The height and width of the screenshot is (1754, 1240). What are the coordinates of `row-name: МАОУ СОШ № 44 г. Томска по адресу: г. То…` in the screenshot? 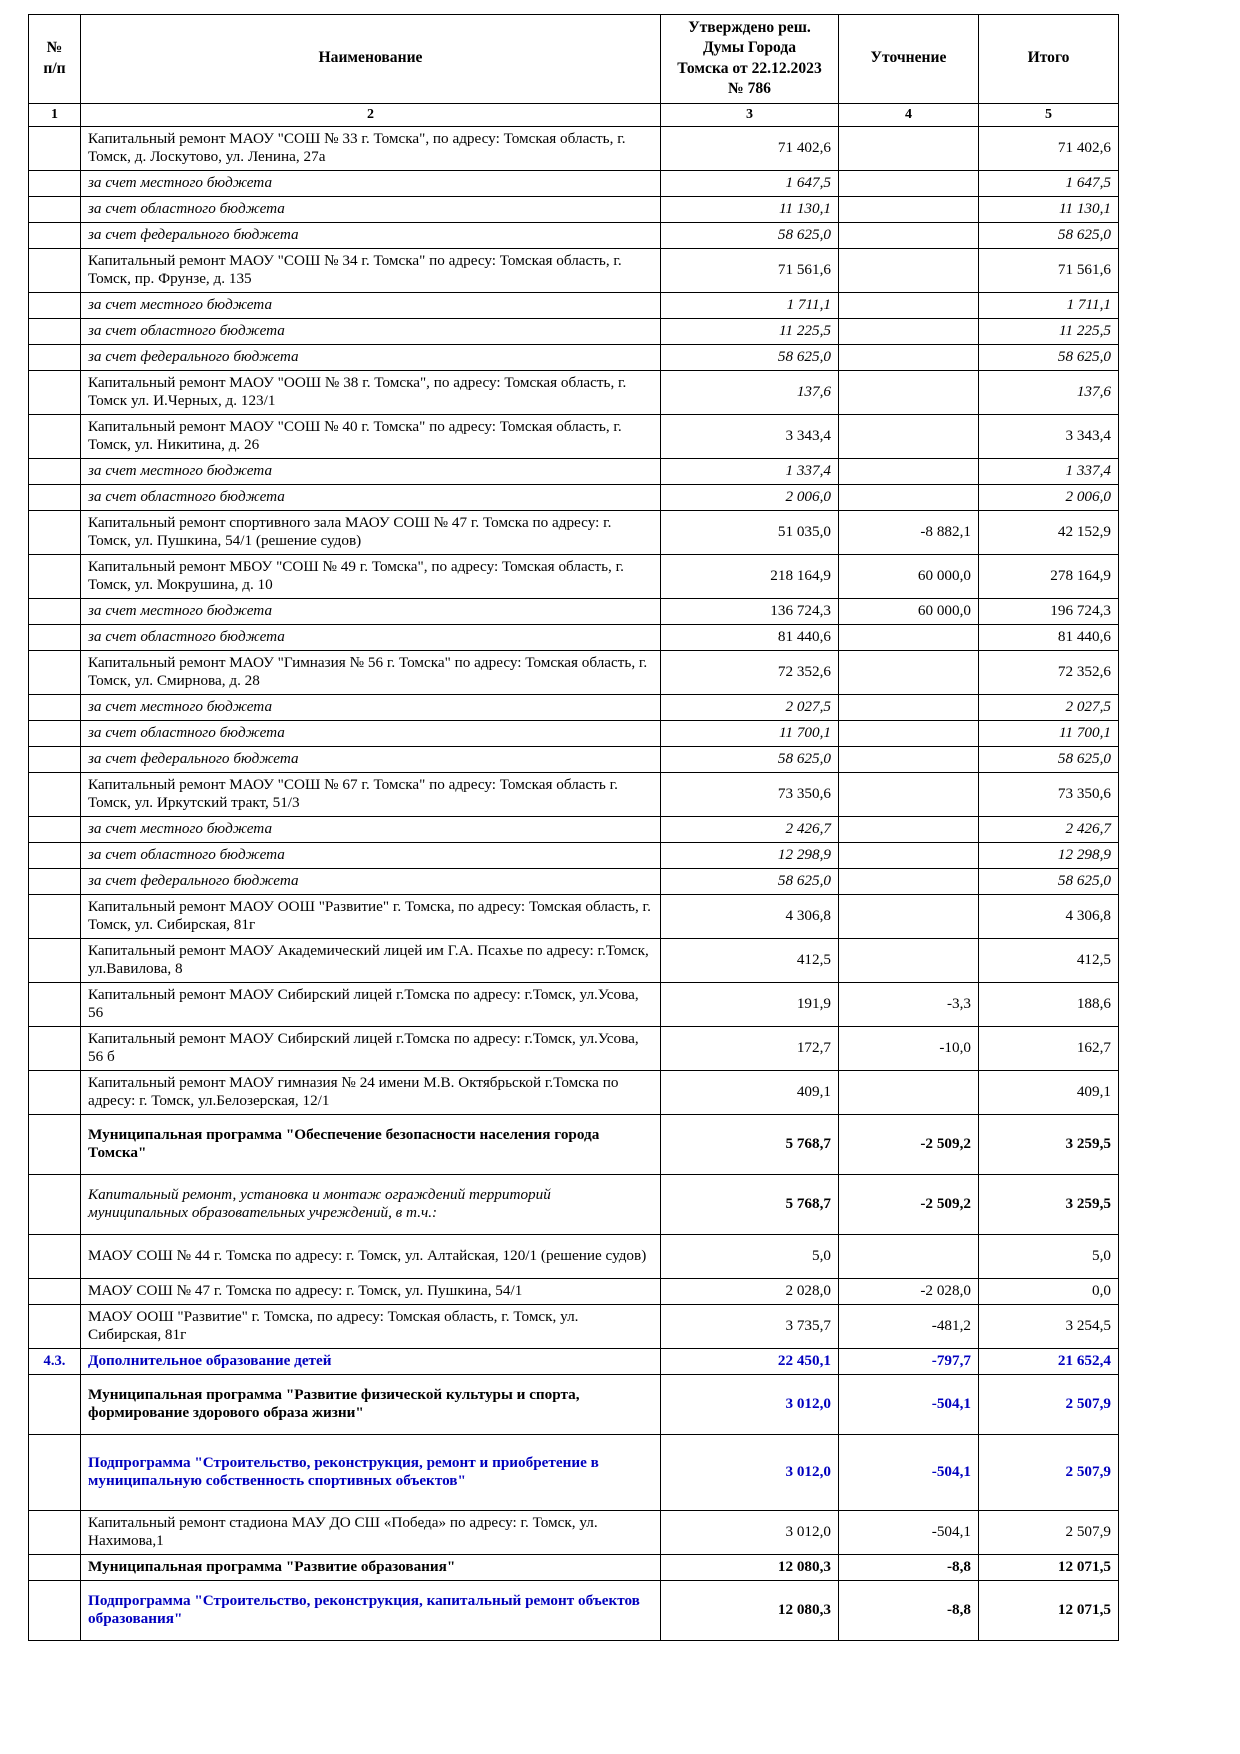 It's located at (370, 1257).